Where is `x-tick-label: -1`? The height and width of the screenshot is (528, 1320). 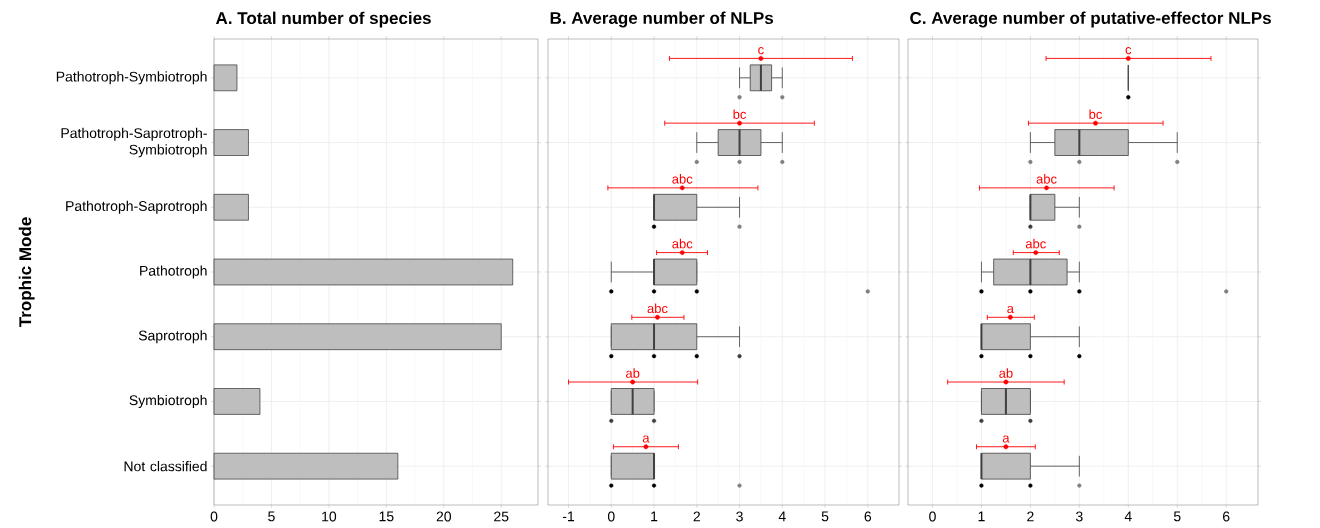
x-tick-label: -1 is located at coordinates (568, 516).